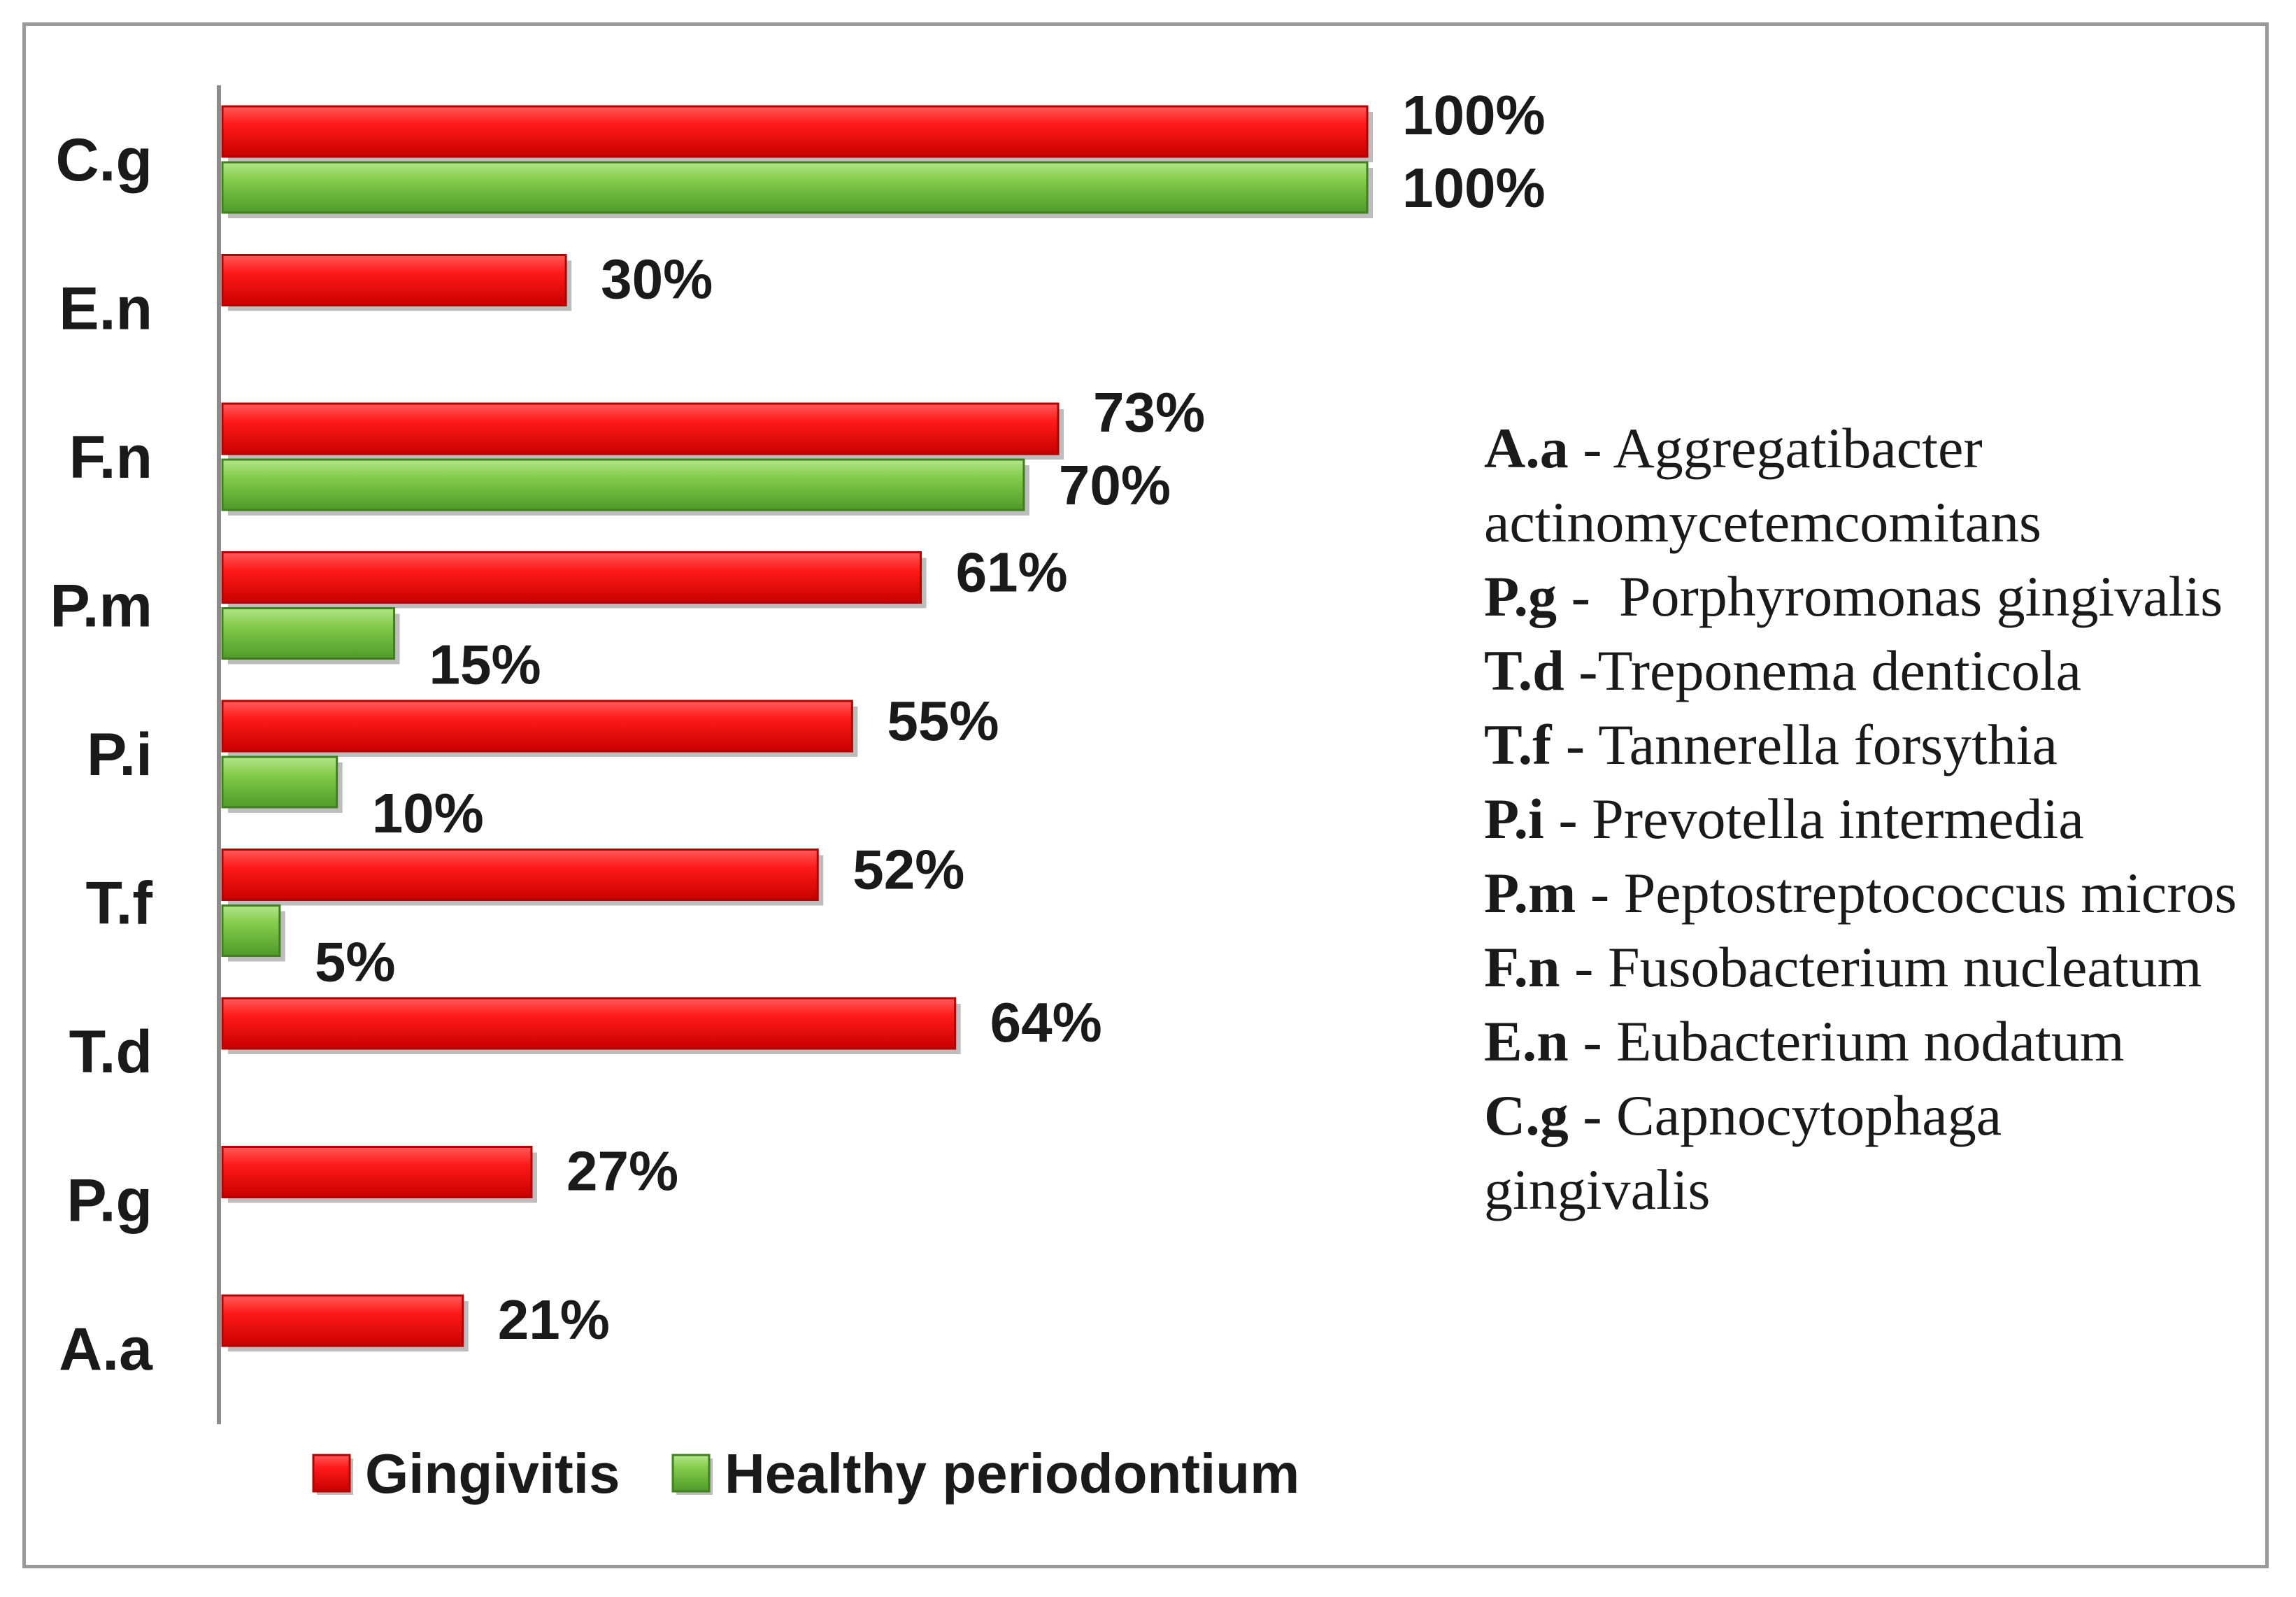  I want to click on category-label: F.n, so click(110, 457).